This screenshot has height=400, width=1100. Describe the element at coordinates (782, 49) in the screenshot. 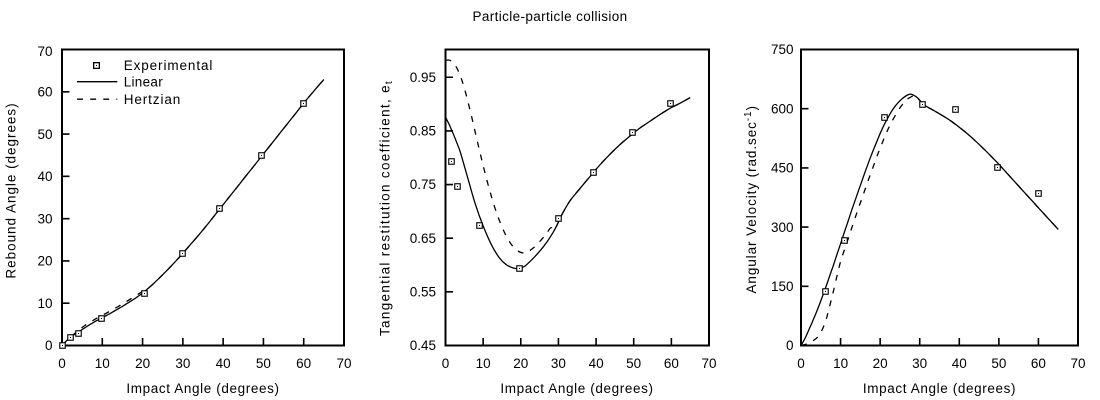

I see `svg-text: 750` at that location.